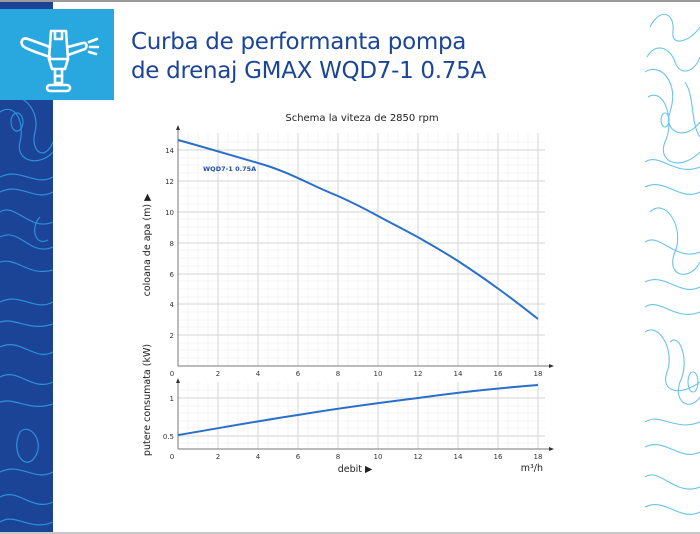 This screenshot has height=534, width=700. What do you see at coordinates (672, 264) in the screenshot?
I see `topographic-pattern-right` at bounding box center [672, 264].